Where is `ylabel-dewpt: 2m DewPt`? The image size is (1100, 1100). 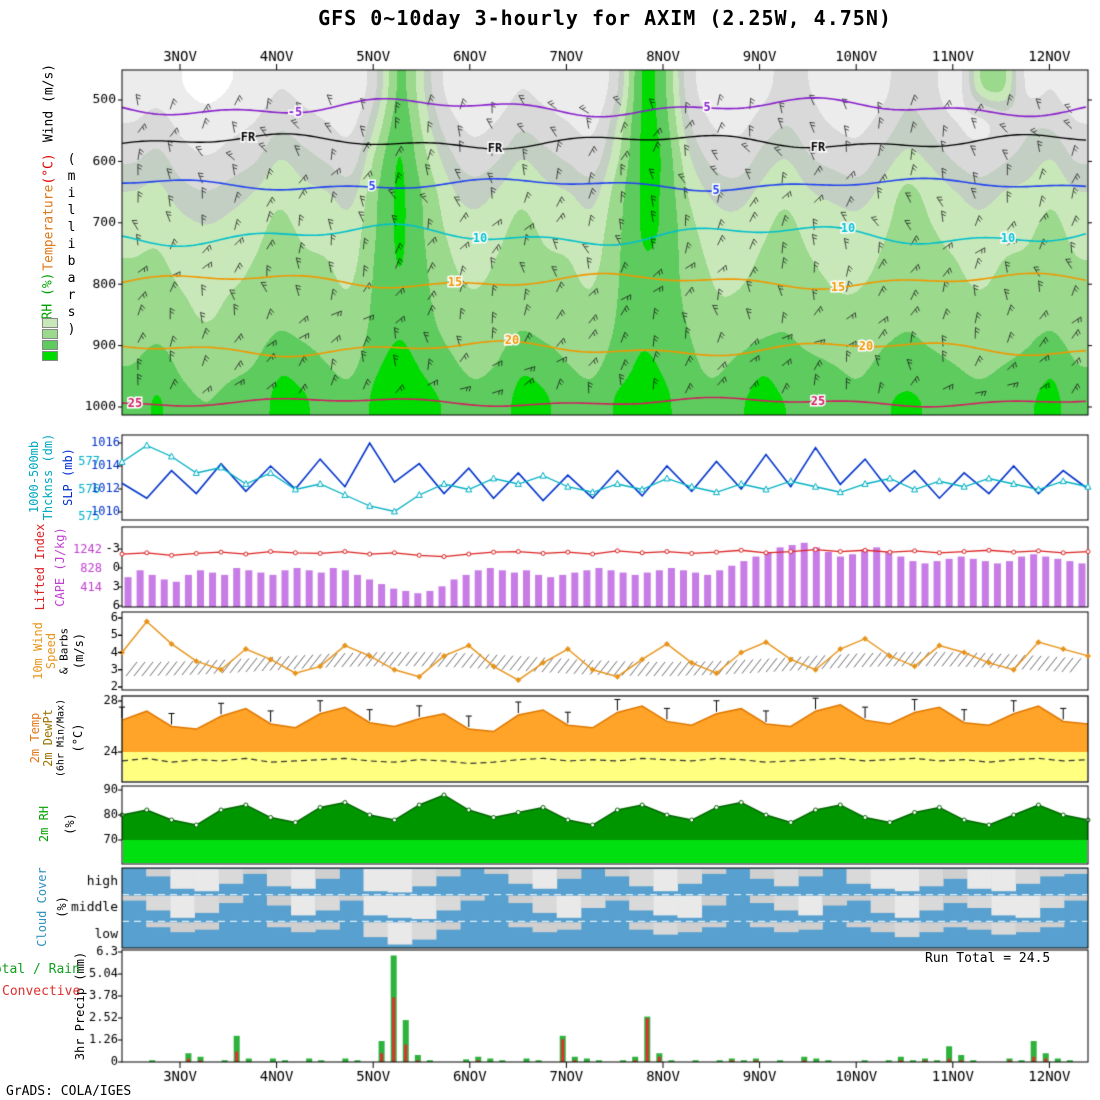 ylabel-dewpt: 2m DewPt is located at coordinates (48, 738).